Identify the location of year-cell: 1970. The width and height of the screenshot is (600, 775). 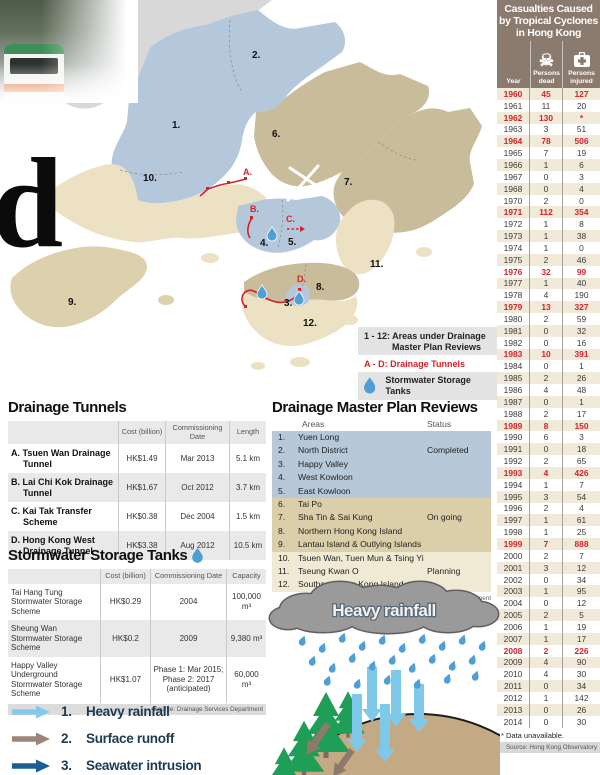
(513, 200).